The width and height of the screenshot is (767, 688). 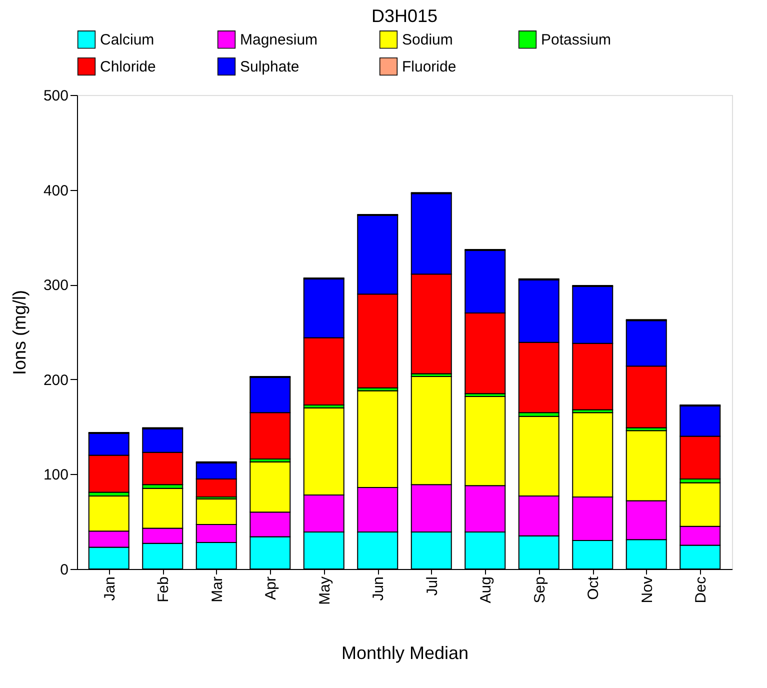 I want to click on x-tick-label: Sep, so click(x=539, y=590).